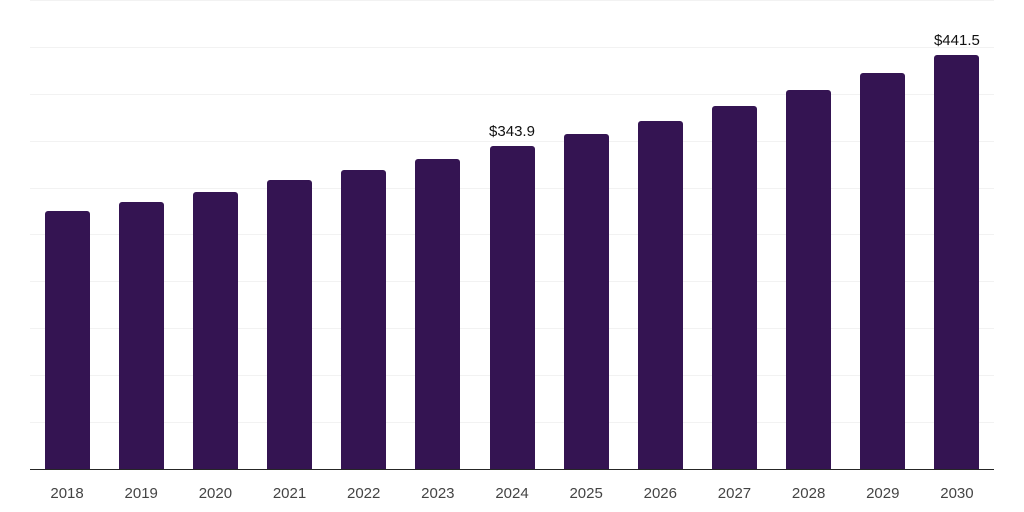  Describe the element at coordinates (215, 493) in the screenshot. I see `x-tick-label-2020: 2020` at that location.